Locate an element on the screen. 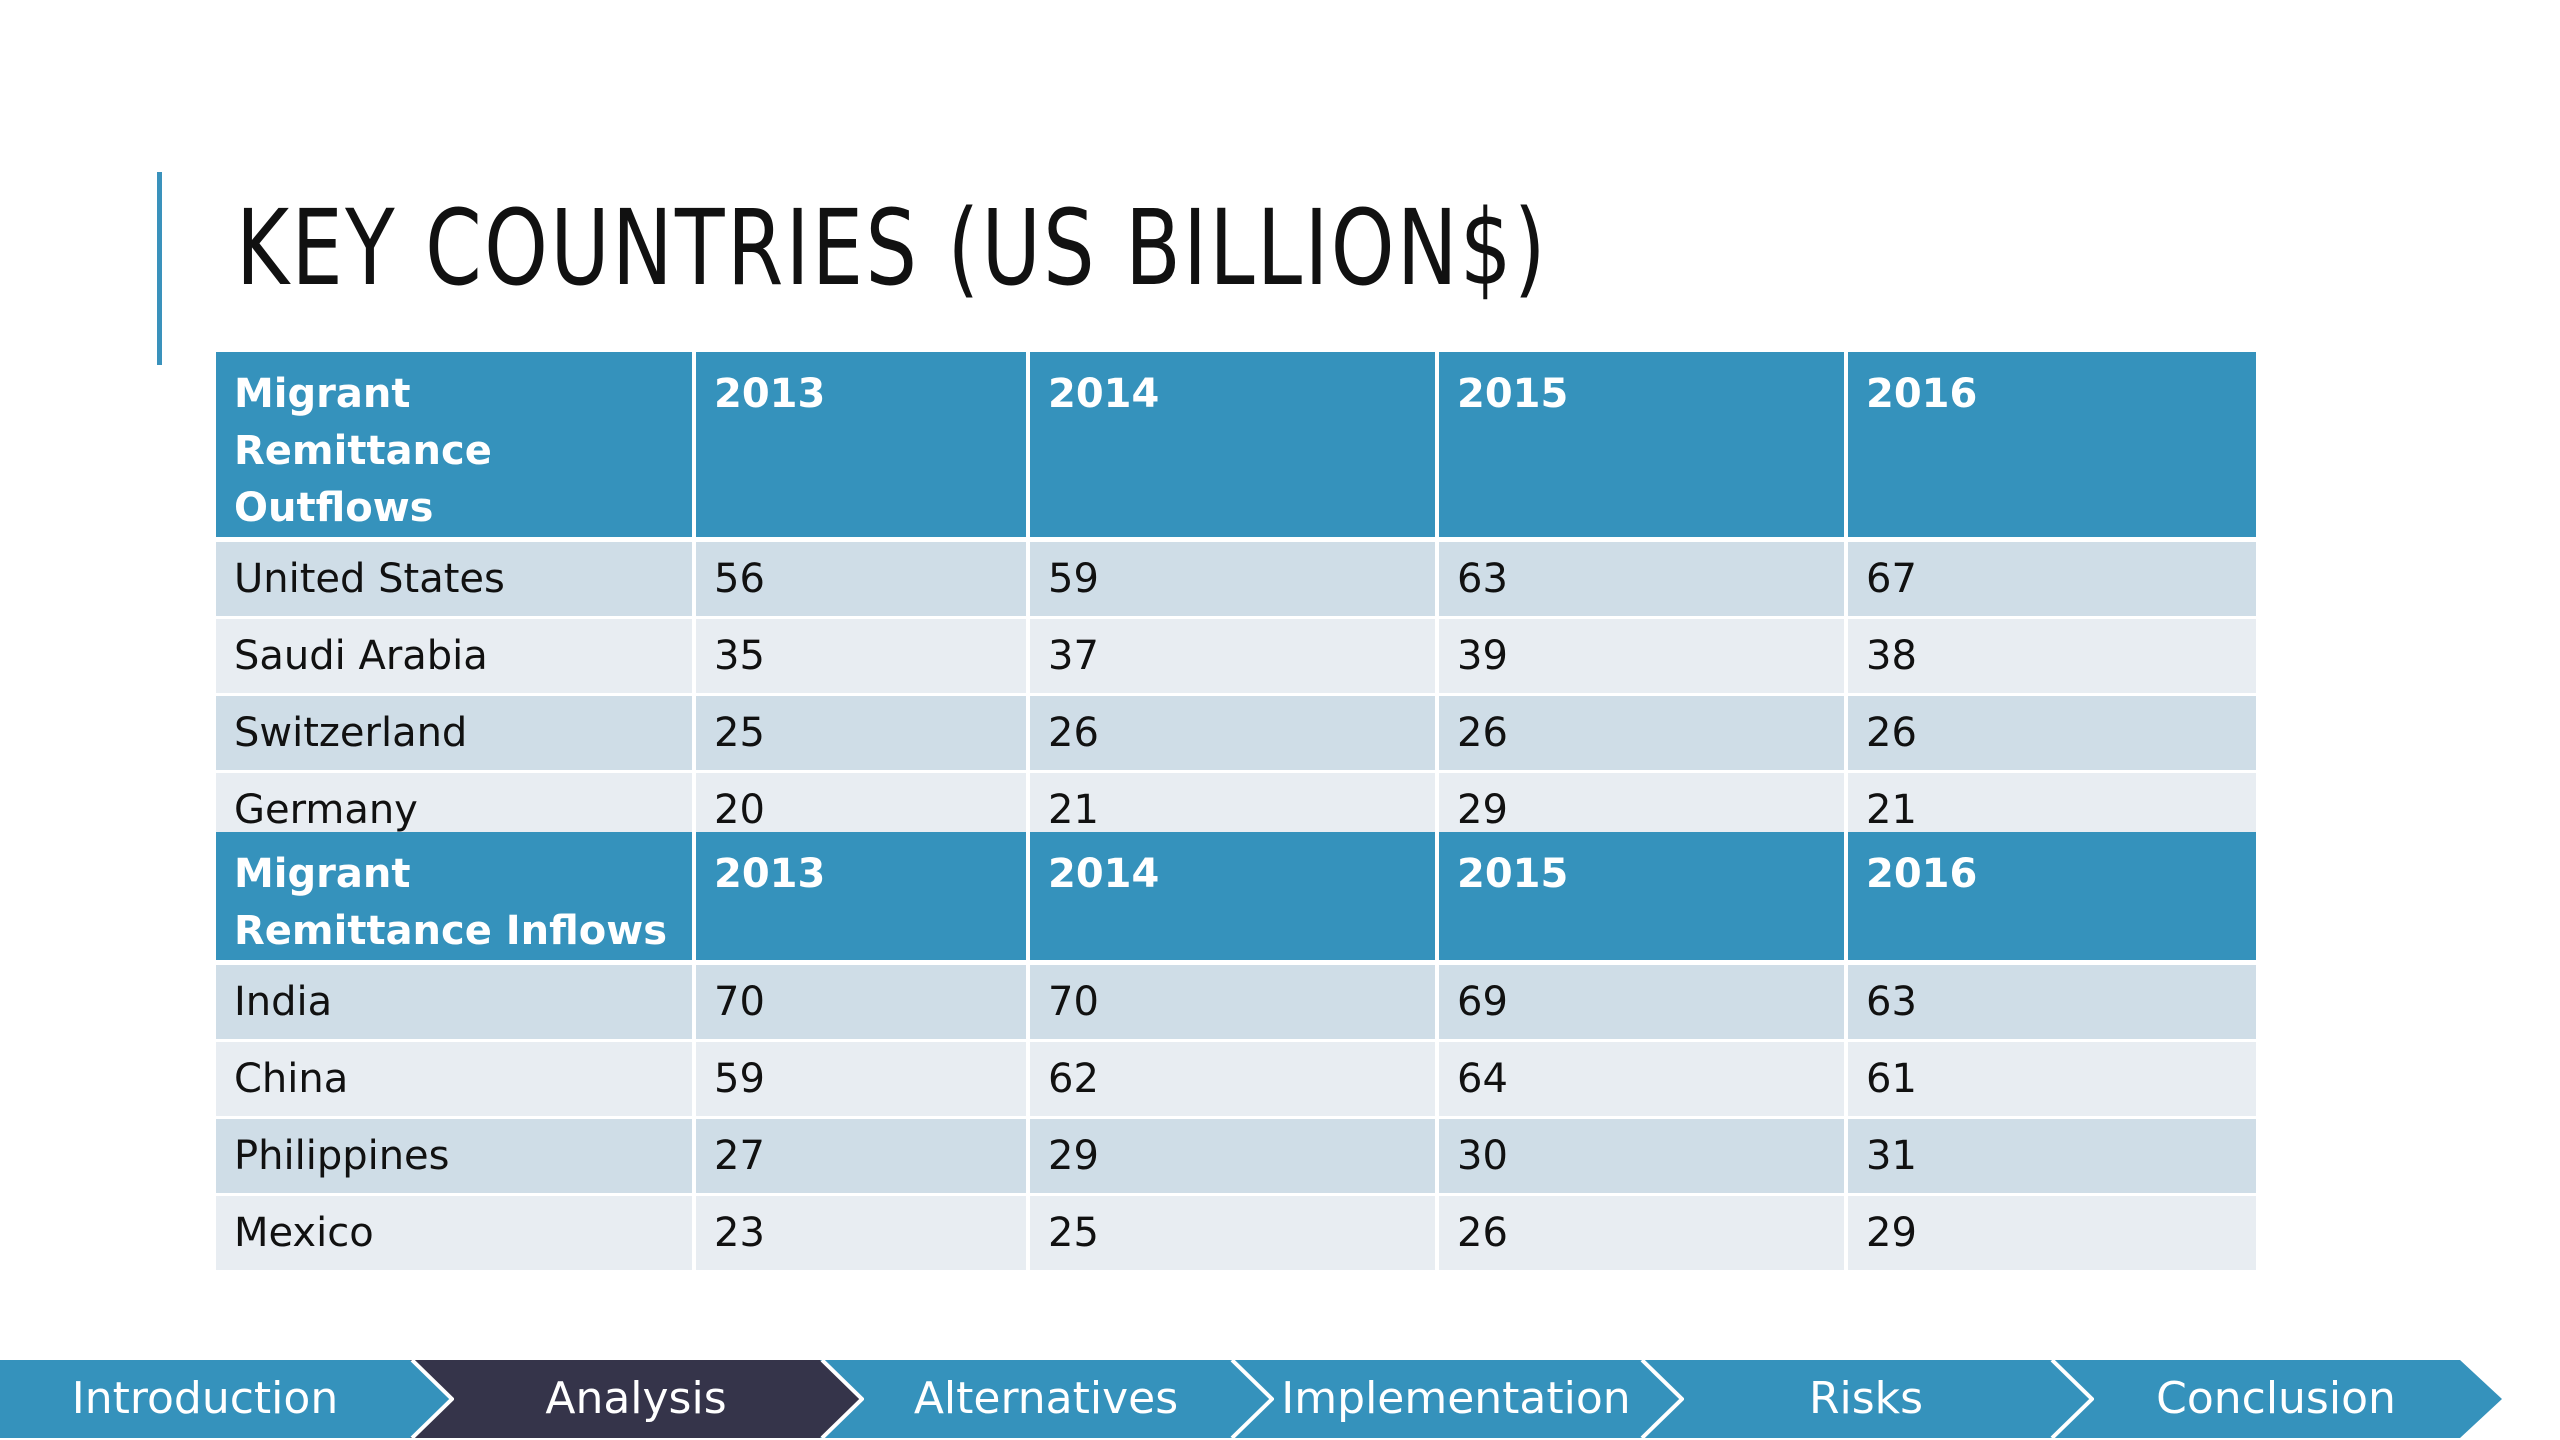  value-cell: 23 is located at coordinates (863, 1234).